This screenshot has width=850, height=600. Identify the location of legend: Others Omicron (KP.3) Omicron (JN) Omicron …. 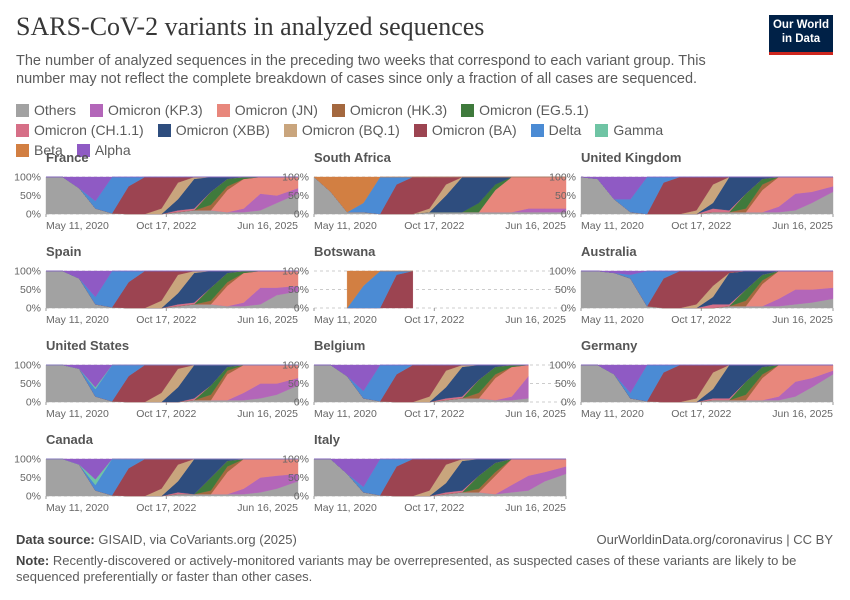
(376, 130).